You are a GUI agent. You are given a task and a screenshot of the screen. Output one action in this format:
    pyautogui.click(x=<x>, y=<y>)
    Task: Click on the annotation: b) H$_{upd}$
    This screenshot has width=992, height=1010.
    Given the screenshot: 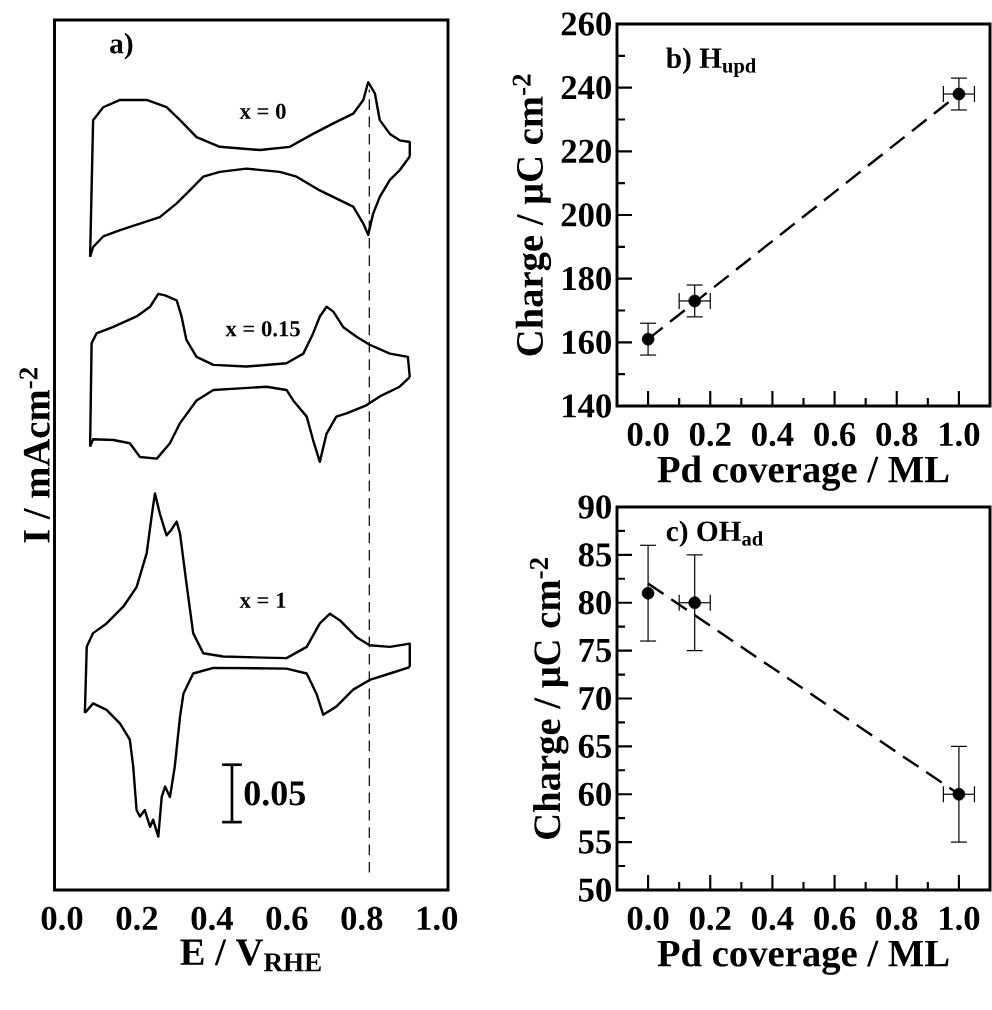 What is the action you would take?
    pyautogui.click(x=711, y=62)
    